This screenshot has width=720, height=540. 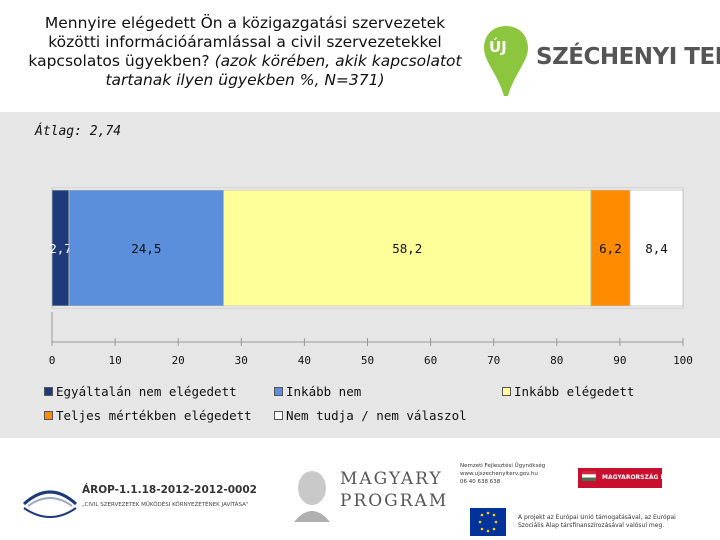 I want to click on x-tick-label: 10, so click(x=114, y=360).